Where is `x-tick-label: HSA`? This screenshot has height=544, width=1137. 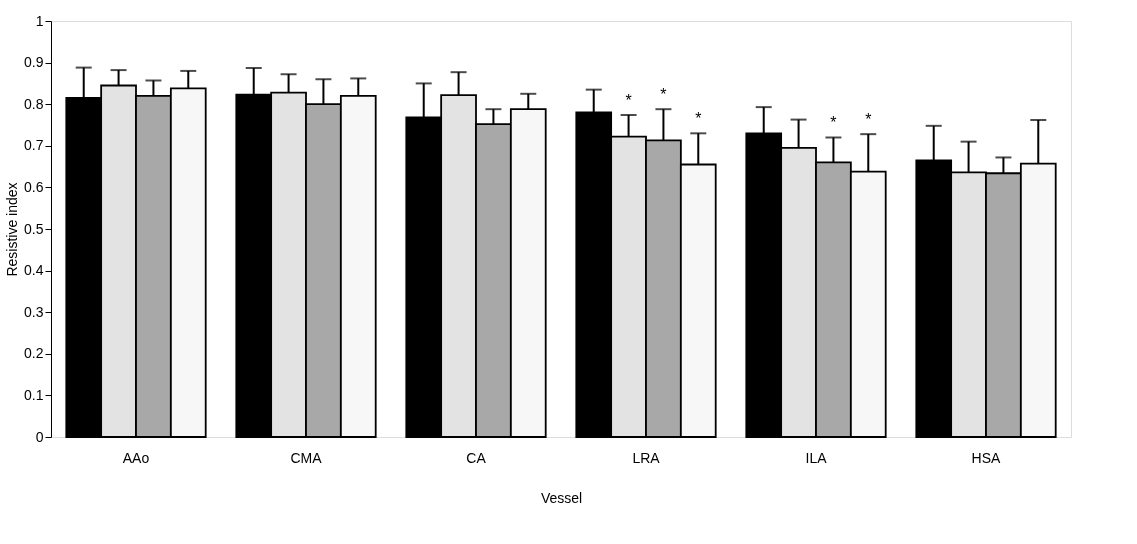
x-tick-label: HSA is located at coordinates (986, 457).